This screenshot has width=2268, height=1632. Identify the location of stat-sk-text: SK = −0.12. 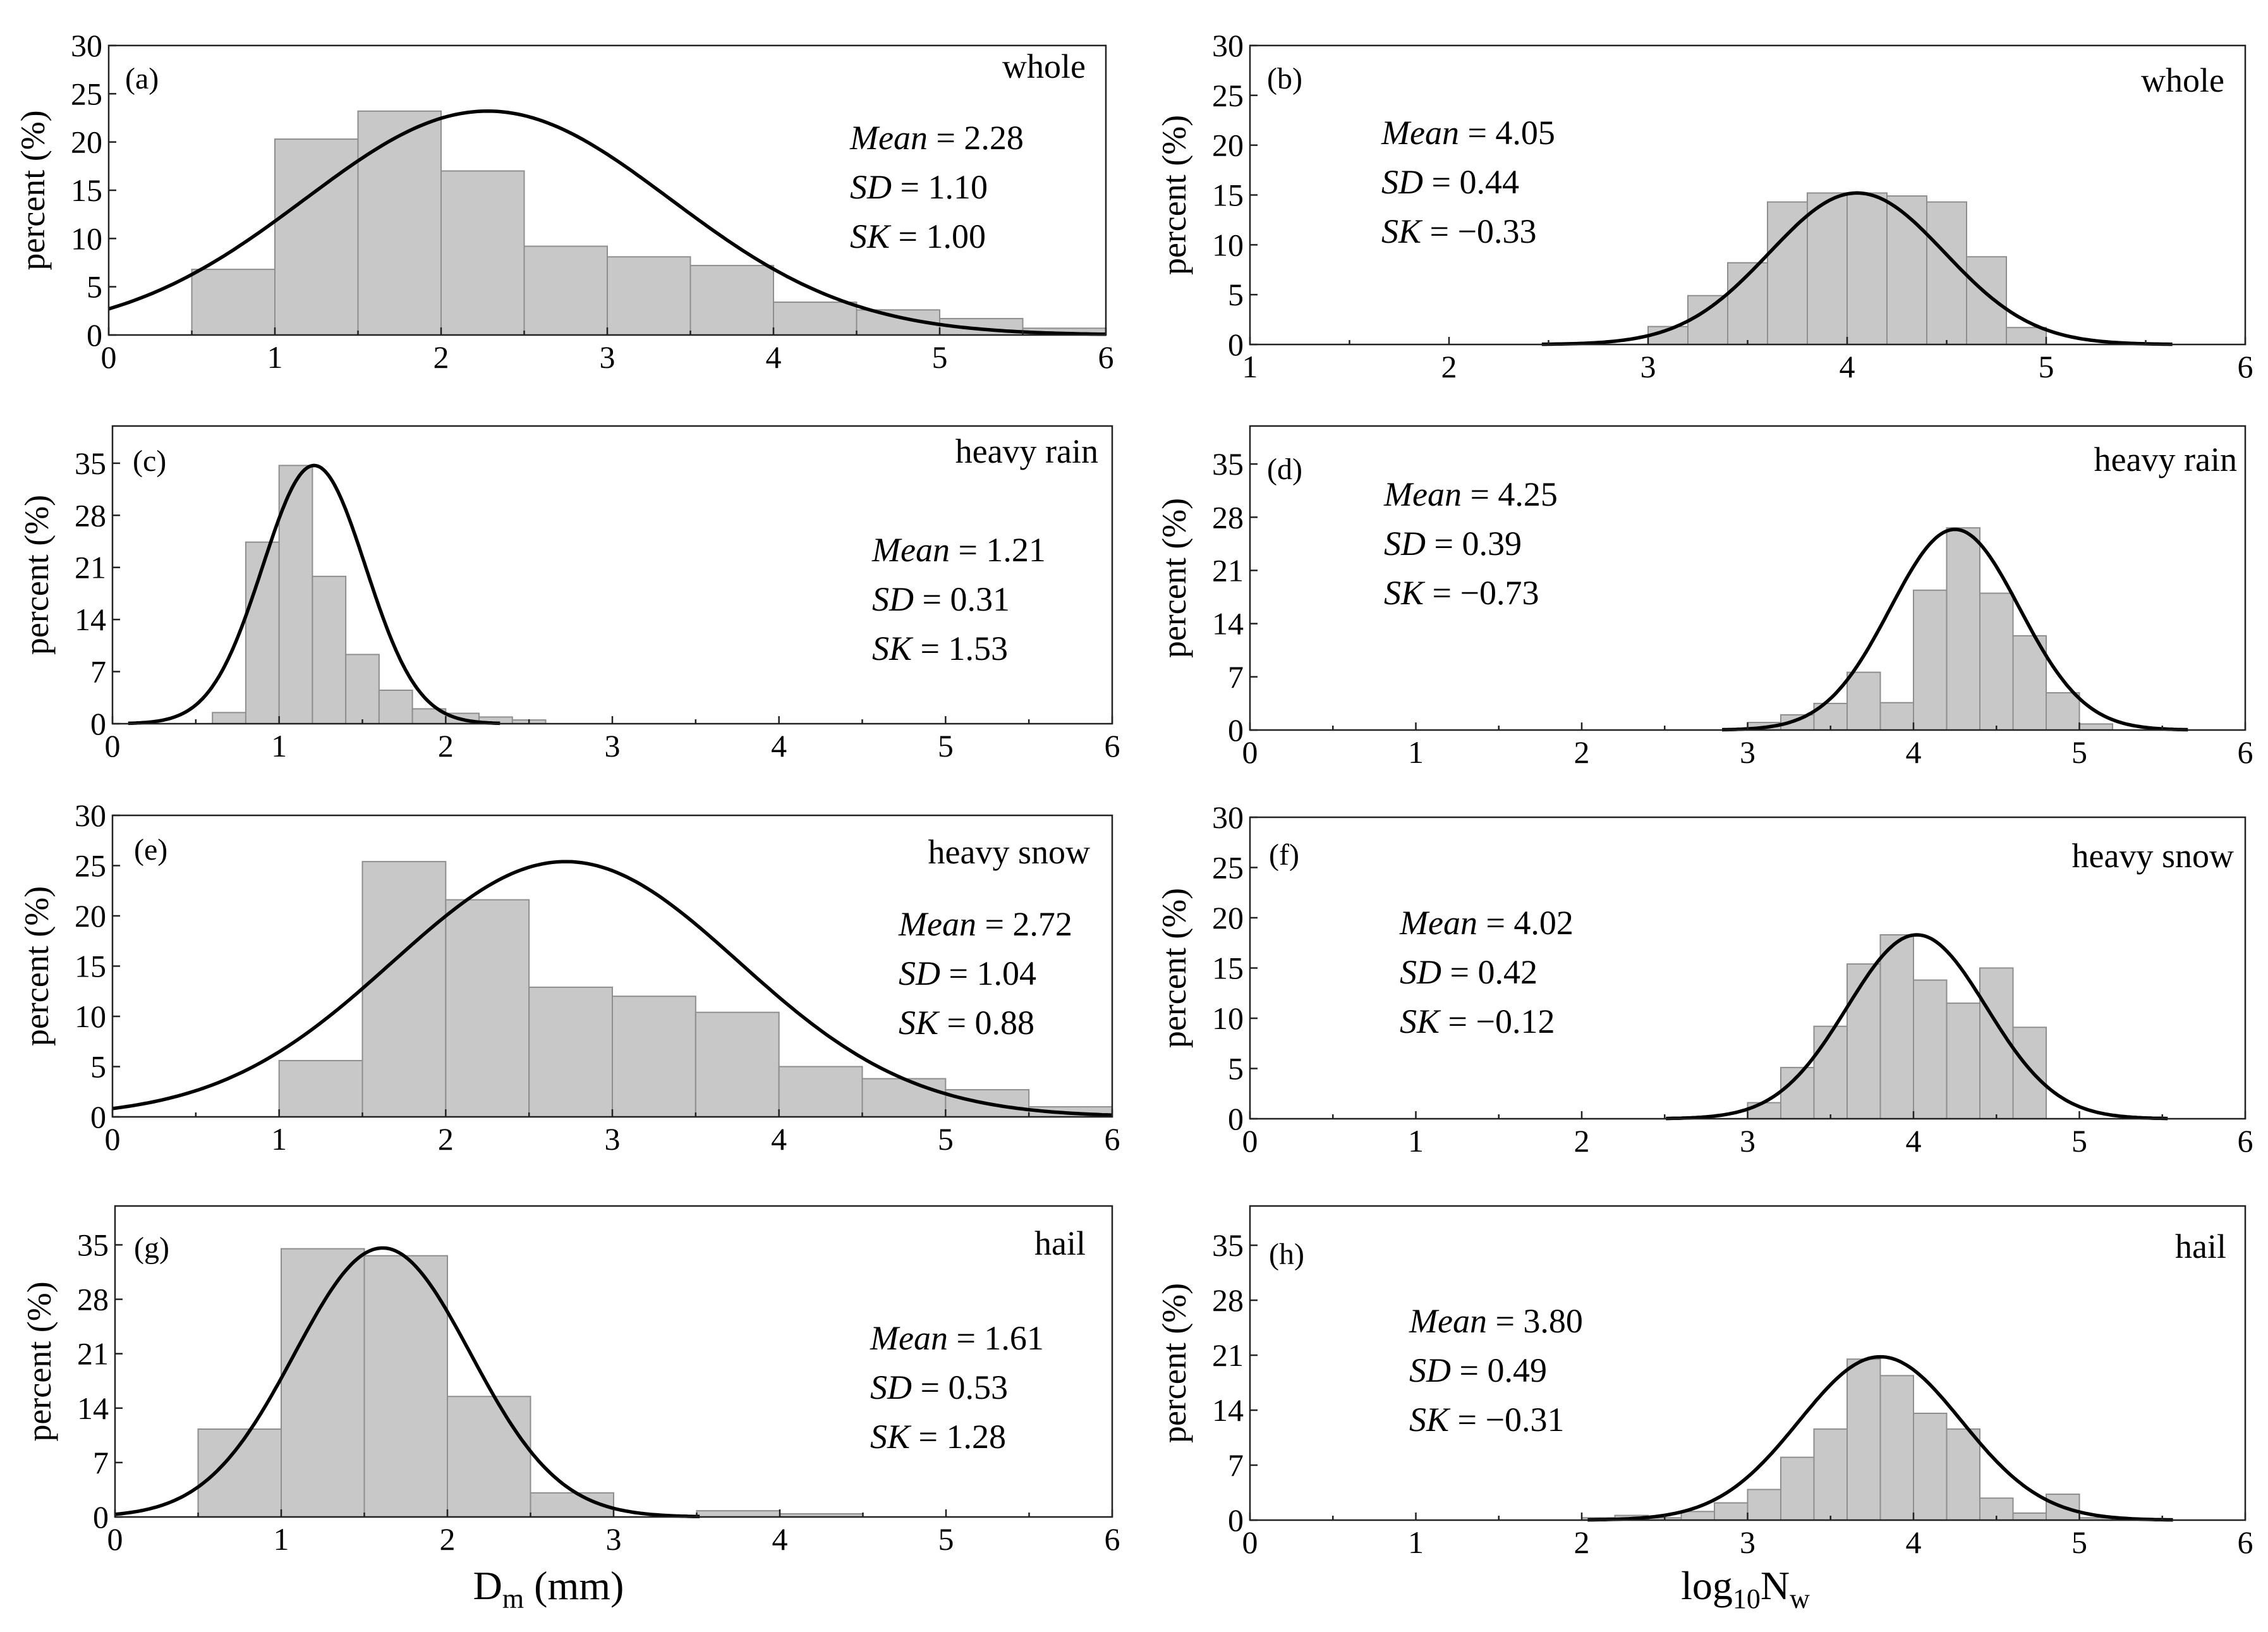
(1477, 1021).